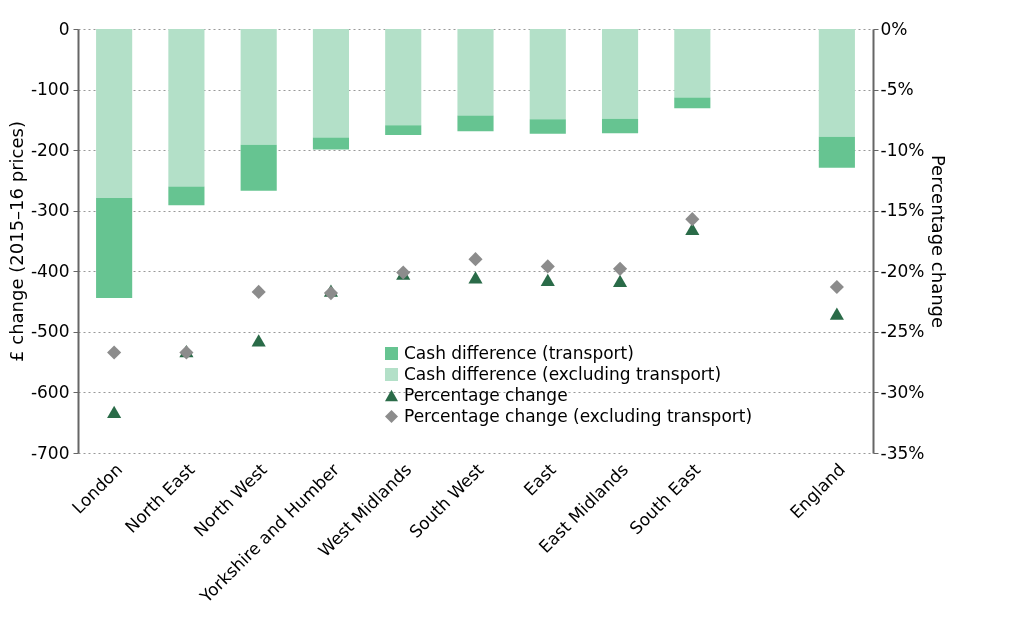  What do you see at coordinates (902, 452) in the screenshot?
I see `y2-tick-label: -35%` at bounding box center [902, 452].